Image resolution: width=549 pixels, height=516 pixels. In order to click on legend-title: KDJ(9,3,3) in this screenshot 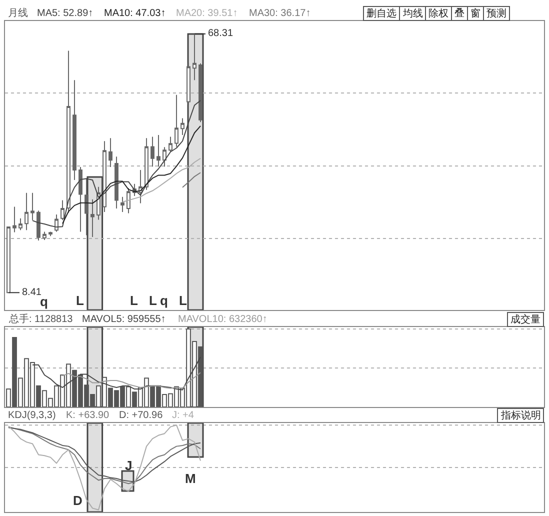, I will do `click(32, 415)`.